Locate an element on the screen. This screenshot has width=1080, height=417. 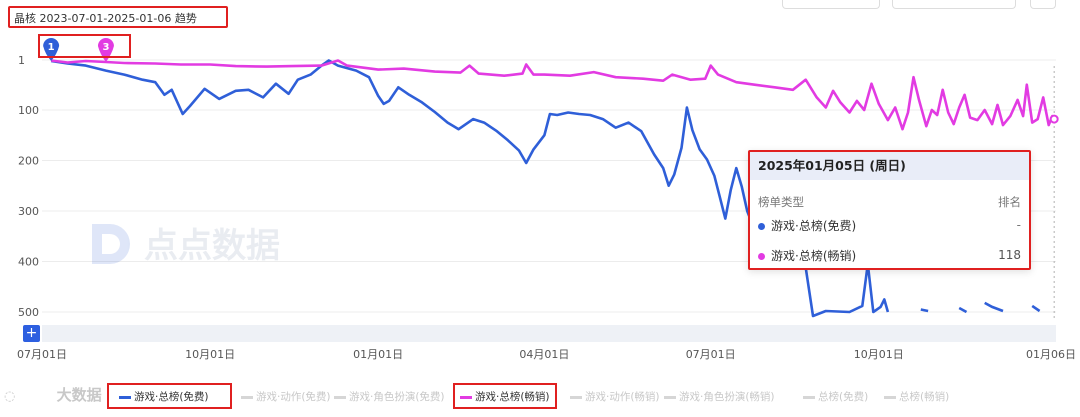
legend-label: 游戏·总榜(免费) is located at coordinates (171, 397).